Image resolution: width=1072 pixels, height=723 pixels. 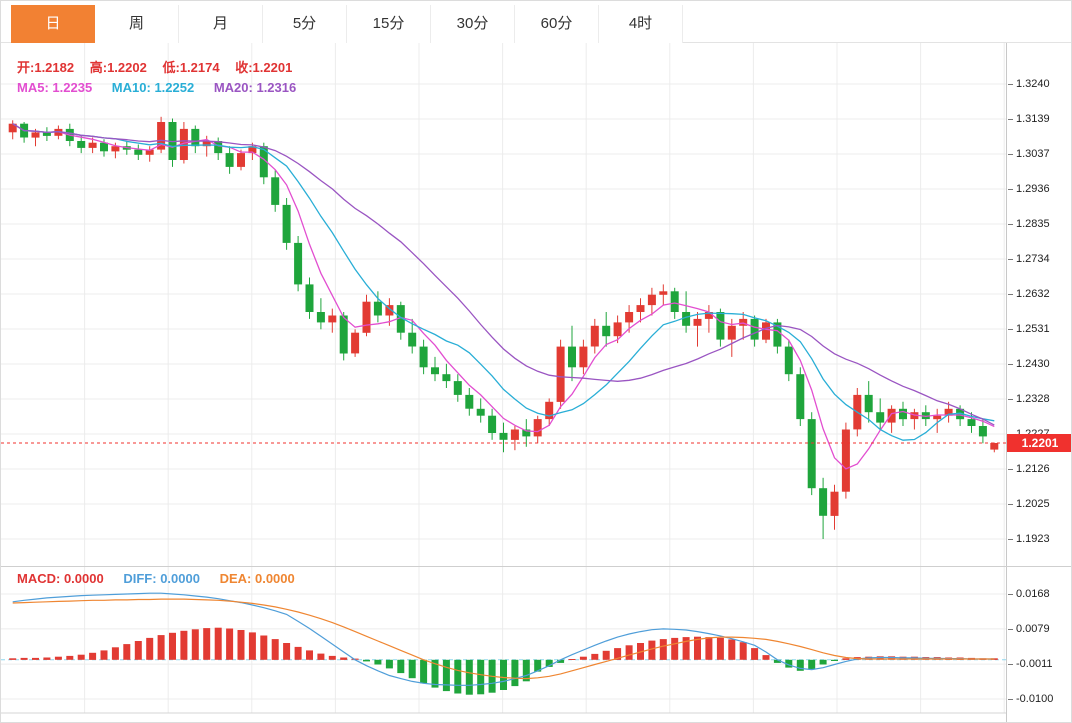 What do you see at coordinates (160, 66) in the screenshot?
I see `ohlc-readout: 开:1.2182 高:1.2202 低:1.2174 收:1.2201` at bounding box center [160, 66].